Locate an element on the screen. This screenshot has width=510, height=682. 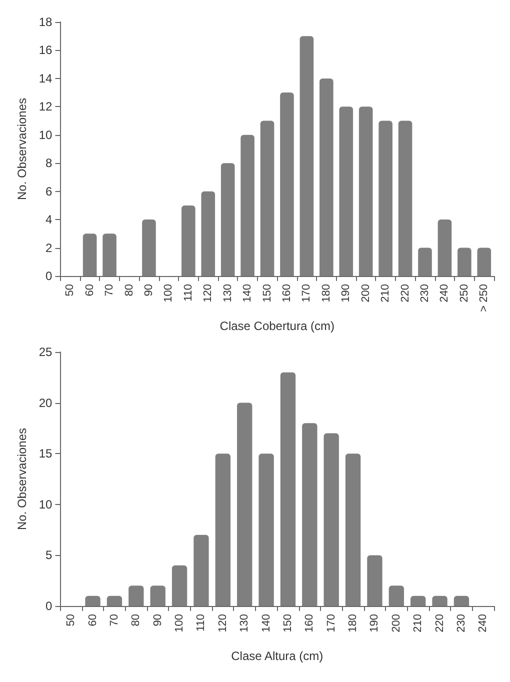
y-tick-label: 6 is located at coordinates (49, 191).